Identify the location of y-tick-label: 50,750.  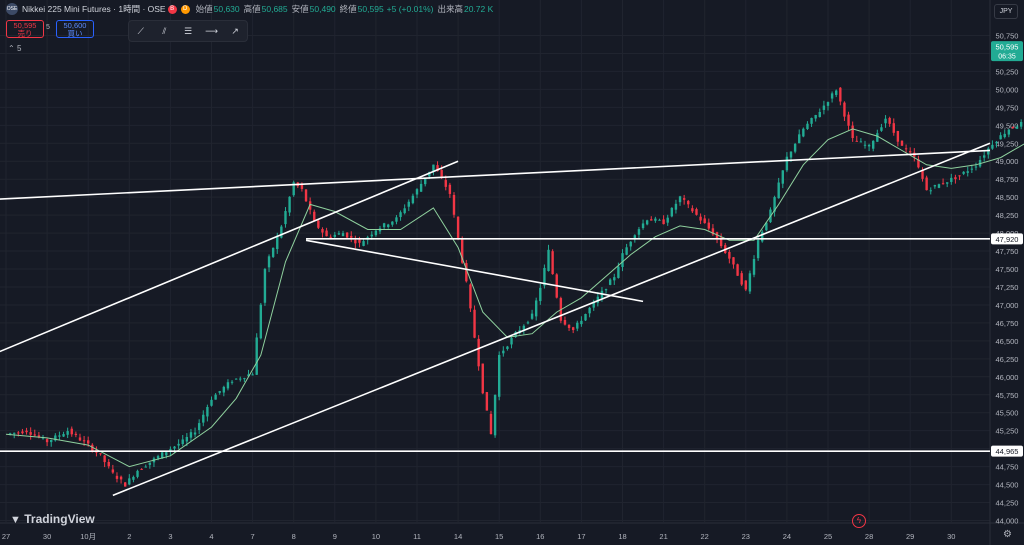
(1007, 36).